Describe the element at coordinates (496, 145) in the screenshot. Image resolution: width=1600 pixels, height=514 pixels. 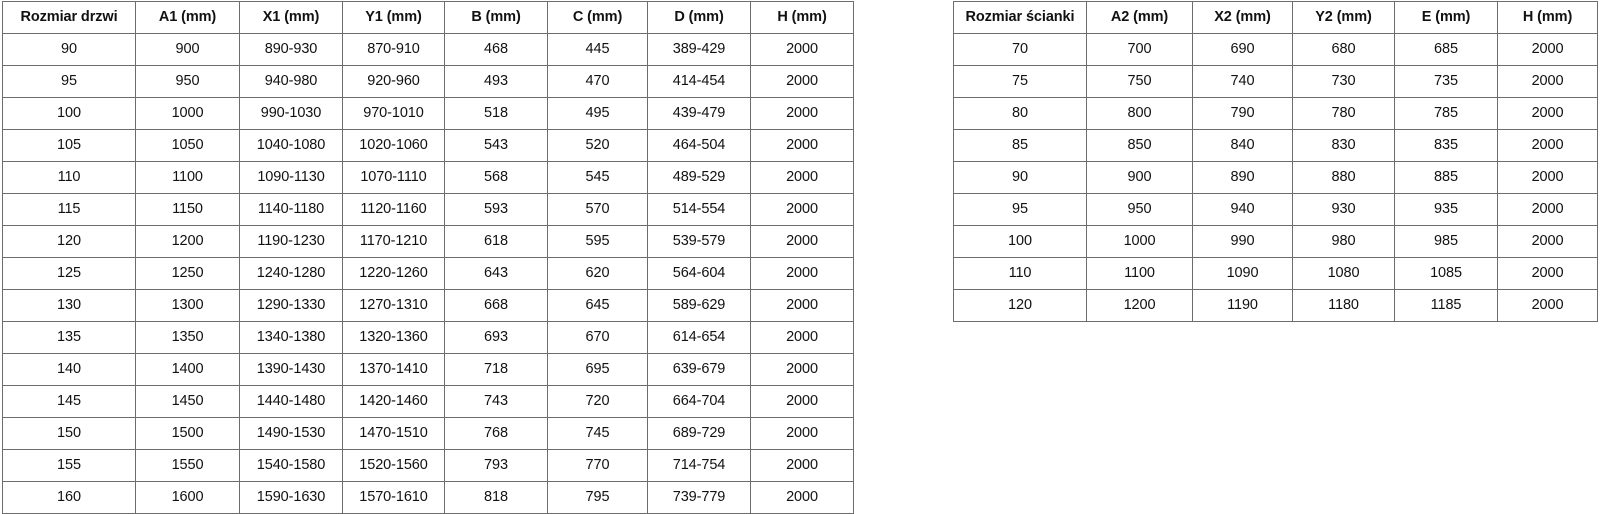
I see `table-cell: 543` at that location.